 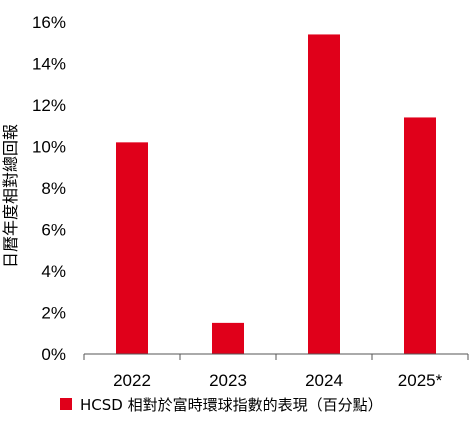 What do you see at coordinates (231, 405) in the screenshot?
I see `legend-label: HCSD 相對於富時環球指數的表現（百分點）` at bounding box center [231, 405].